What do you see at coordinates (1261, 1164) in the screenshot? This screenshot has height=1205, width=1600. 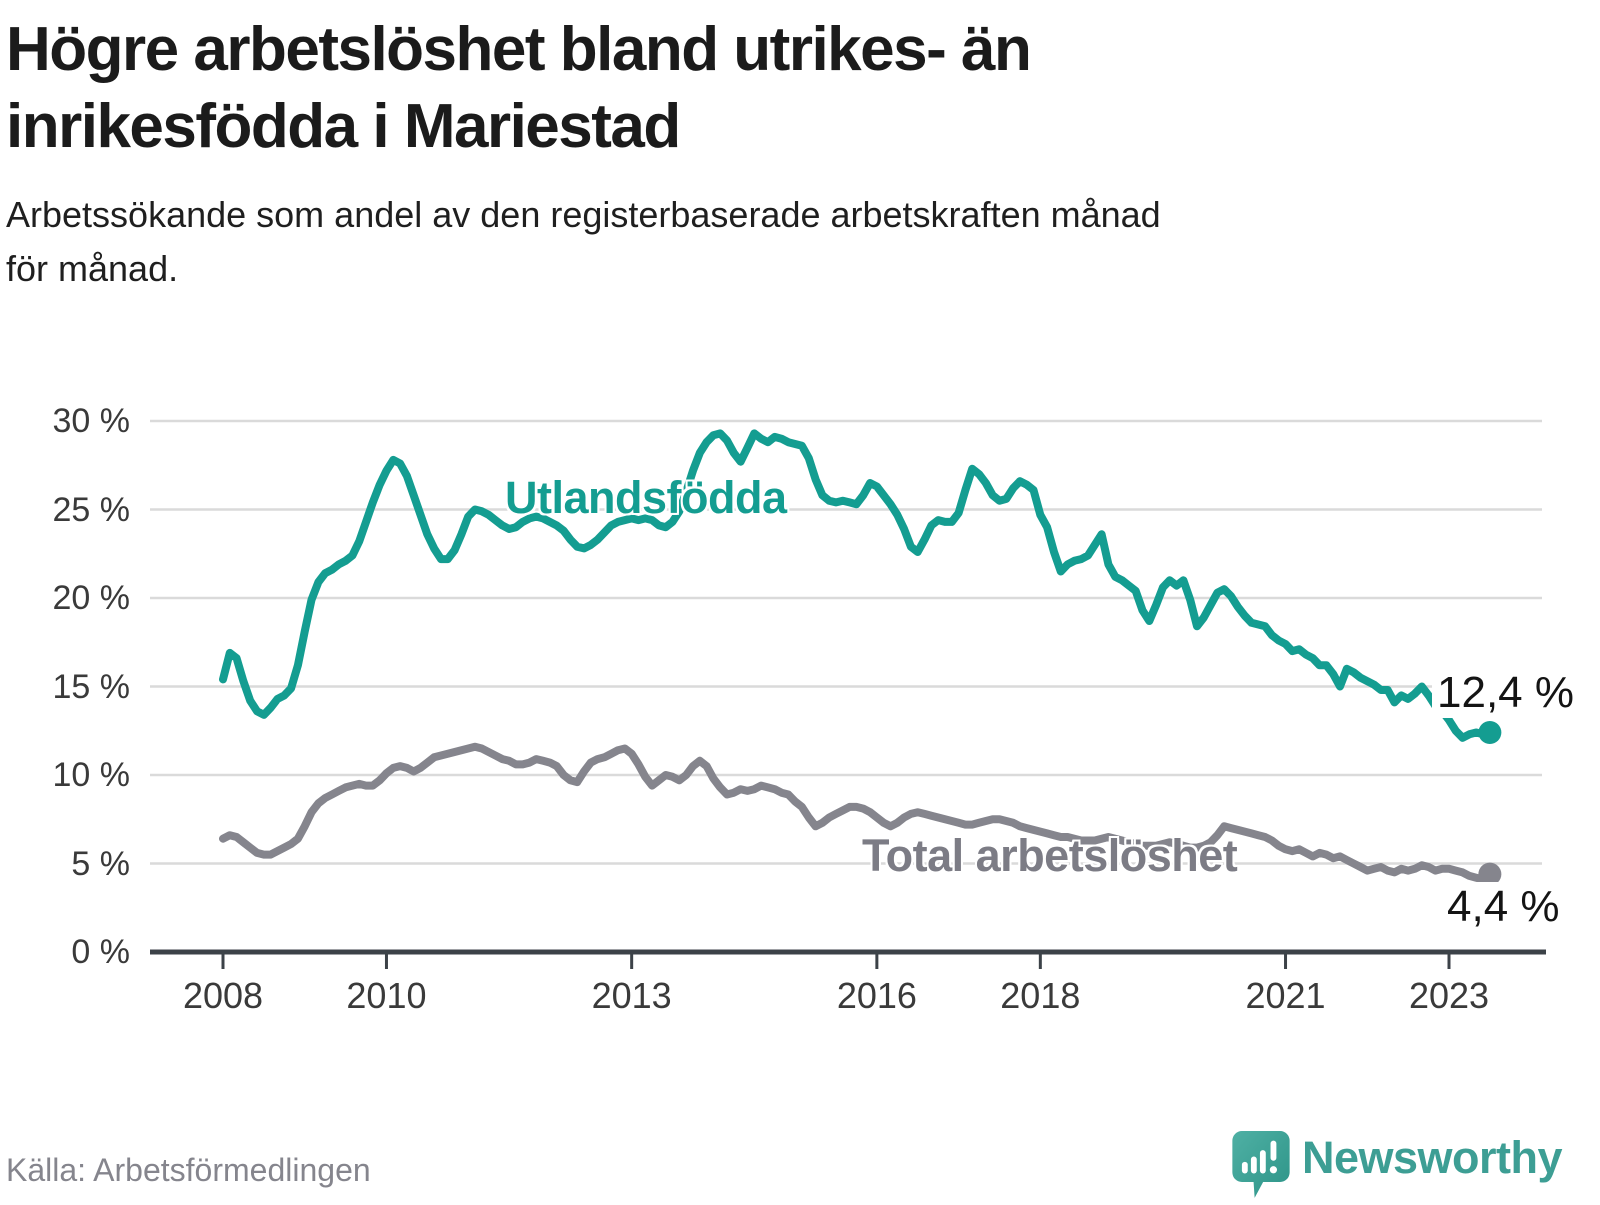 I see `newsworthy-speech-bubble-chart-icon` at bounding box center [1261, 1164].